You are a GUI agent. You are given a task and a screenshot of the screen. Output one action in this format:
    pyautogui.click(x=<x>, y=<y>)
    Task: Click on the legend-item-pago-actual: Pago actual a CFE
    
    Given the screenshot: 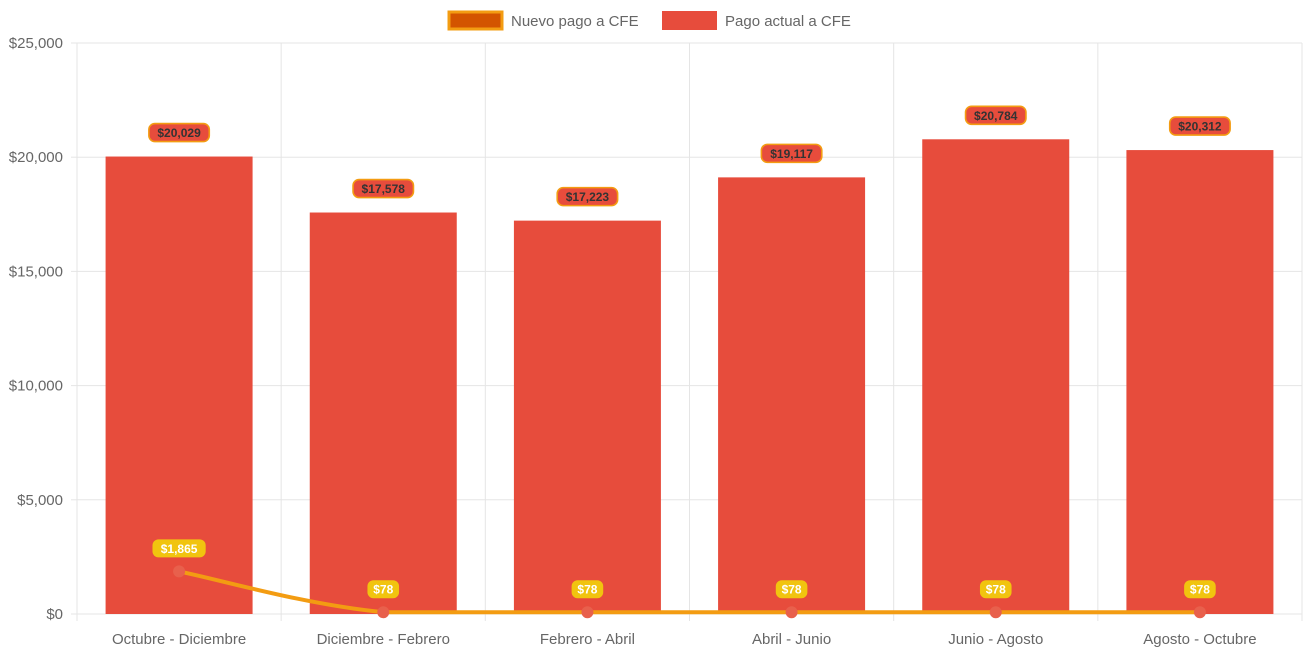 What is the action you would take?
    pyautogui.click(x=756, y=20)
    